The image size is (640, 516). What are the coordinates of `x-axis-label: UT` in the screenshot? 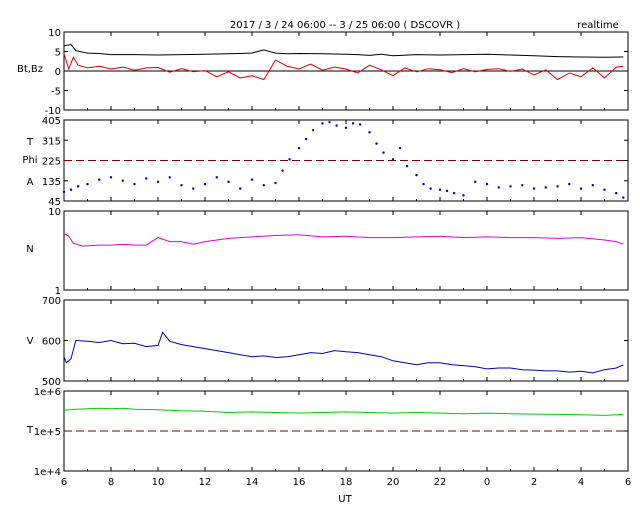 It's located at (345, 499).